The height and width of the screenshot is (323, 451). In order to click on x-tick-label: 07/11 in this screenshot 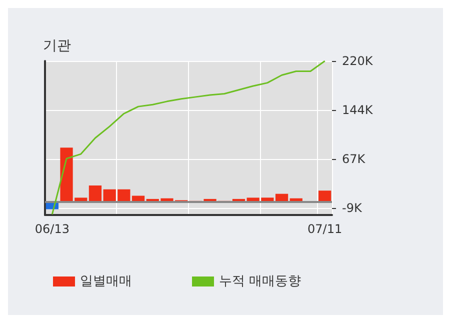, I will do `click(325, 229)`.